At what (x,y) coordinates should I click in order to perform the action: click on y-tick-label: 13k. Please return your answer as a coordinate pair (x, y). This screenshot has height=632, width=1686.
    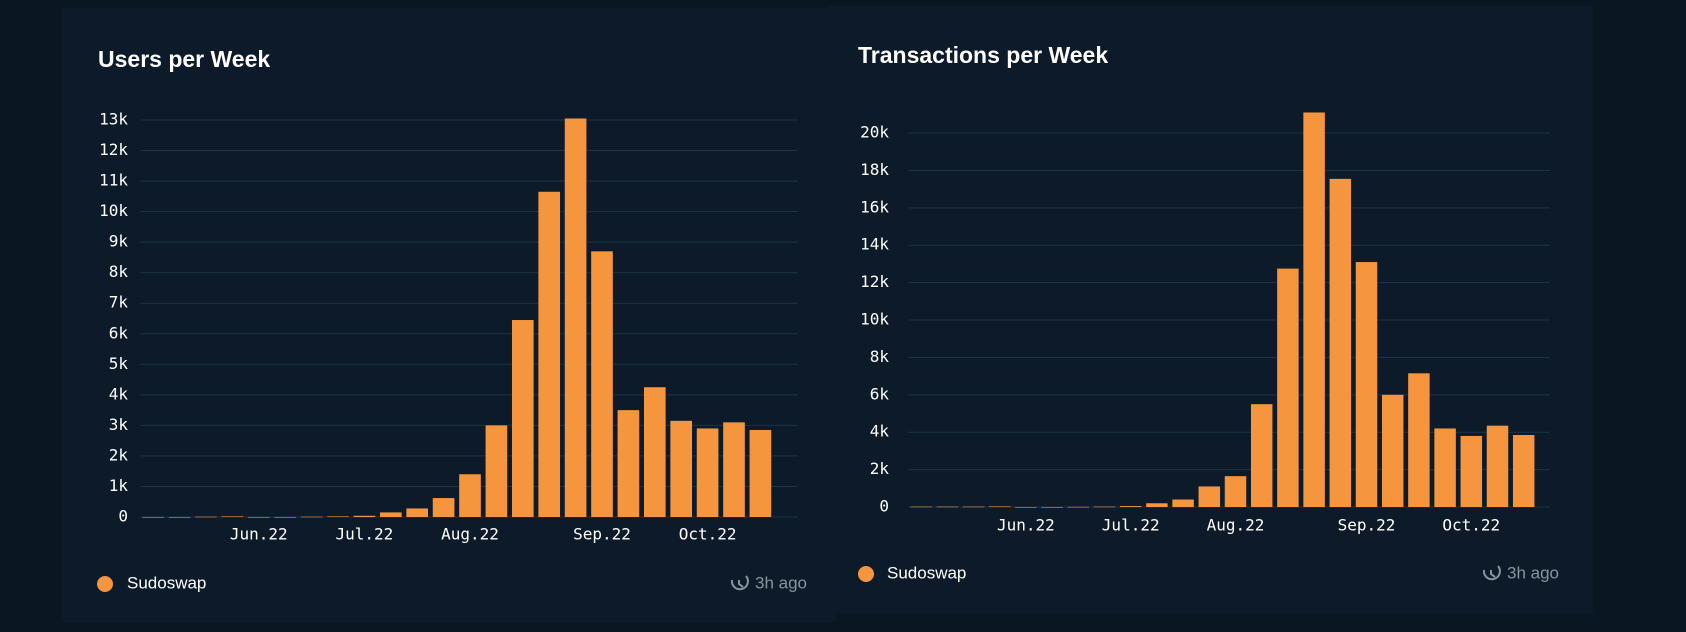
    Looking at the image, I should click on (113, 119).